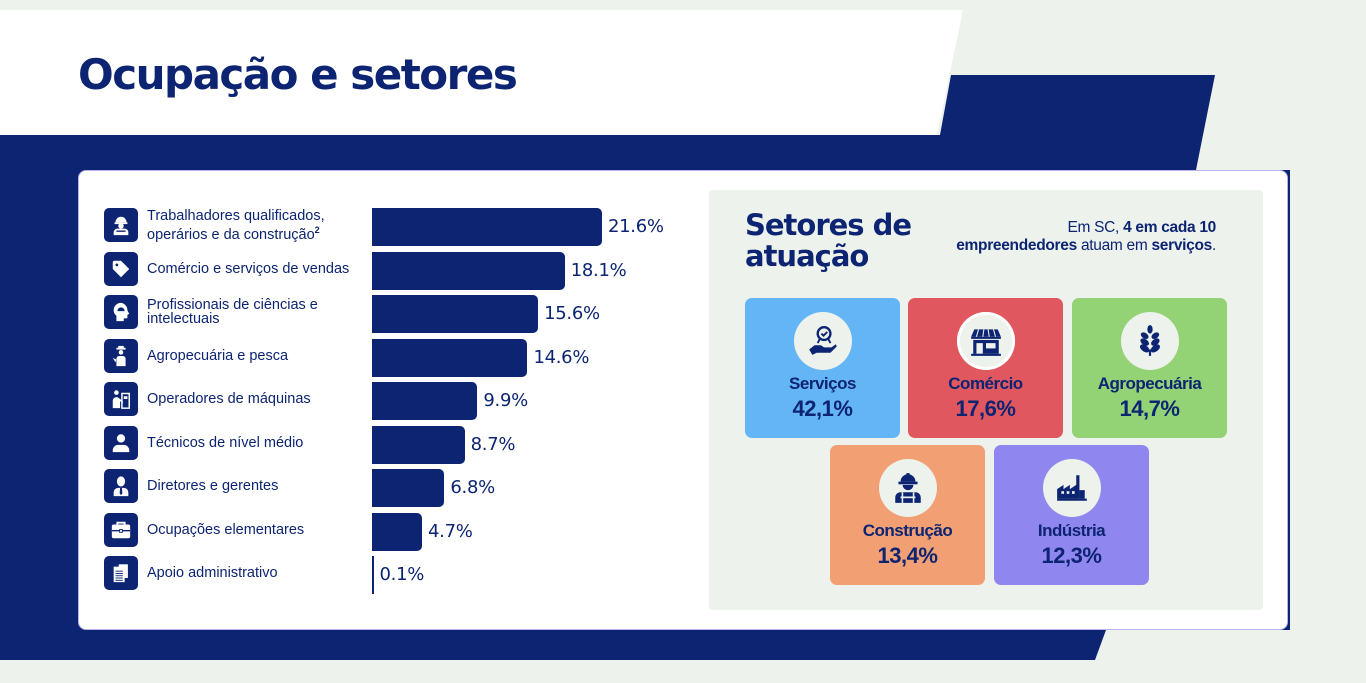  I want to click on sector-name: Agropecuária, so click(1149, 383).